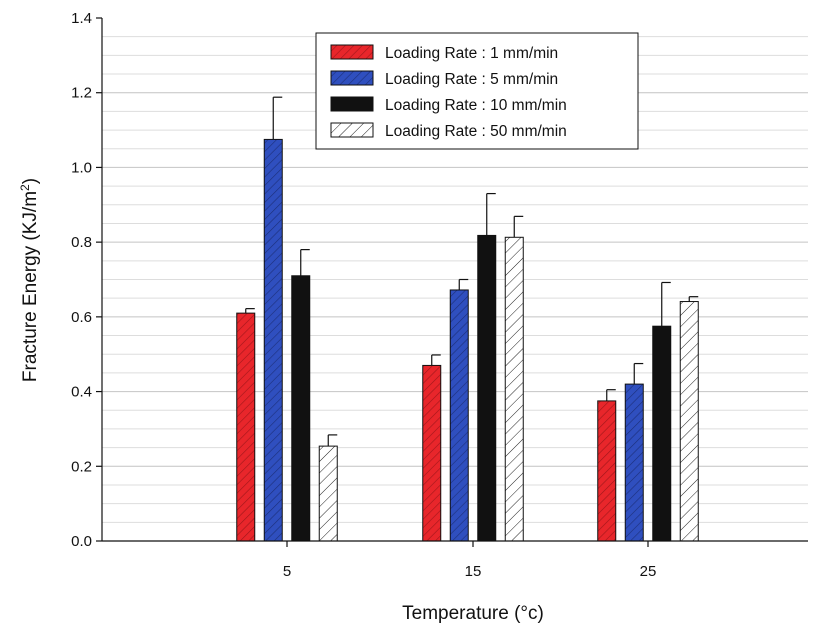 This screenshot has width=824, height=632. I want to click on y-tick-label: 1.2, so click(81, 93).